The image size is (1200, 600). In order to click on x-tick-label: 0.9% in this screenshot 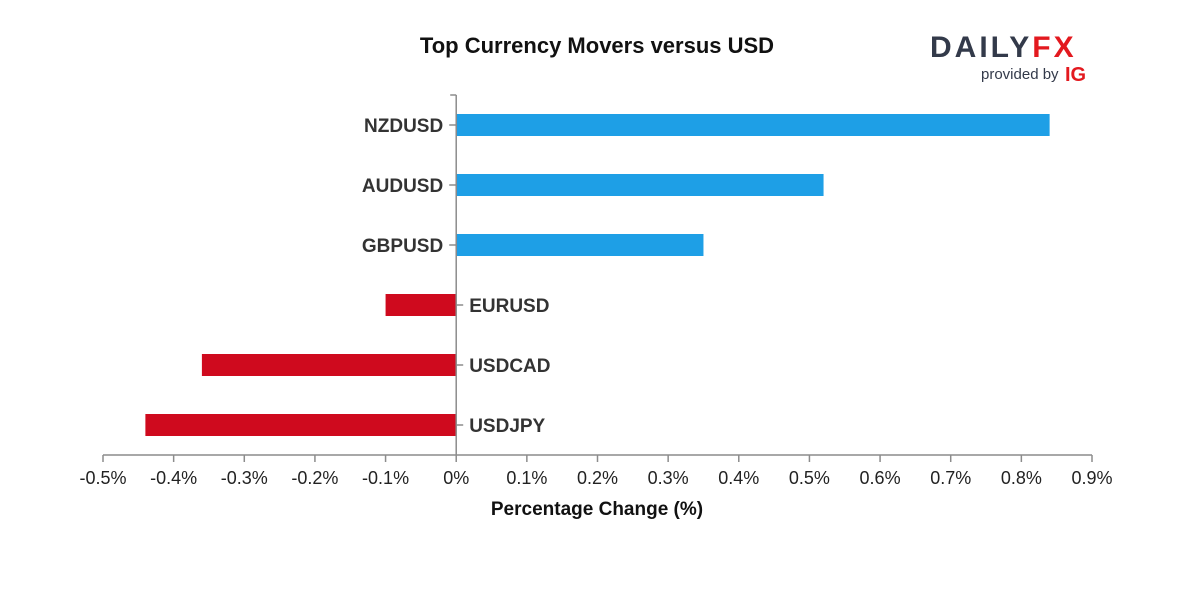, I will do `click(1091, 478)`.